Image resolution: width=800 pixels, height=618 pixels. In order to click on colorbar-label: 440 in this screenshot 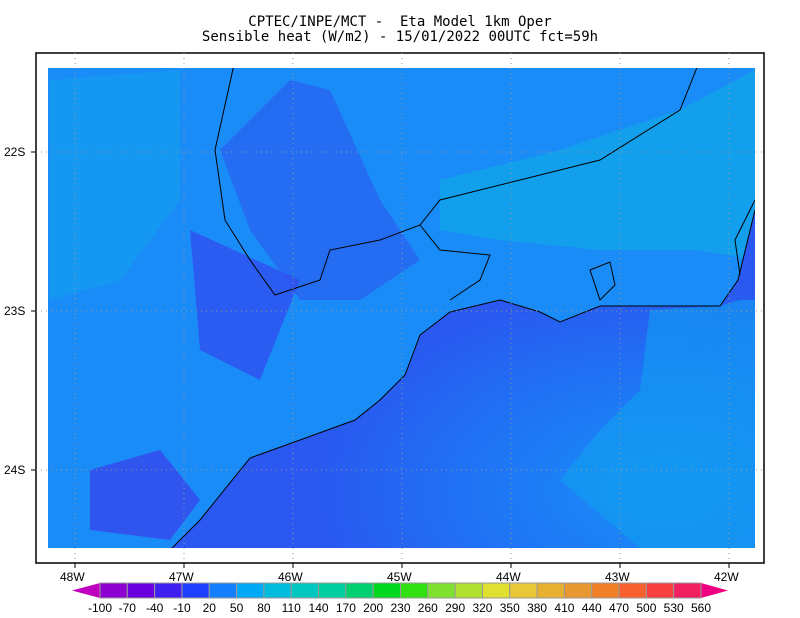, I will do `click(592, 608)`.